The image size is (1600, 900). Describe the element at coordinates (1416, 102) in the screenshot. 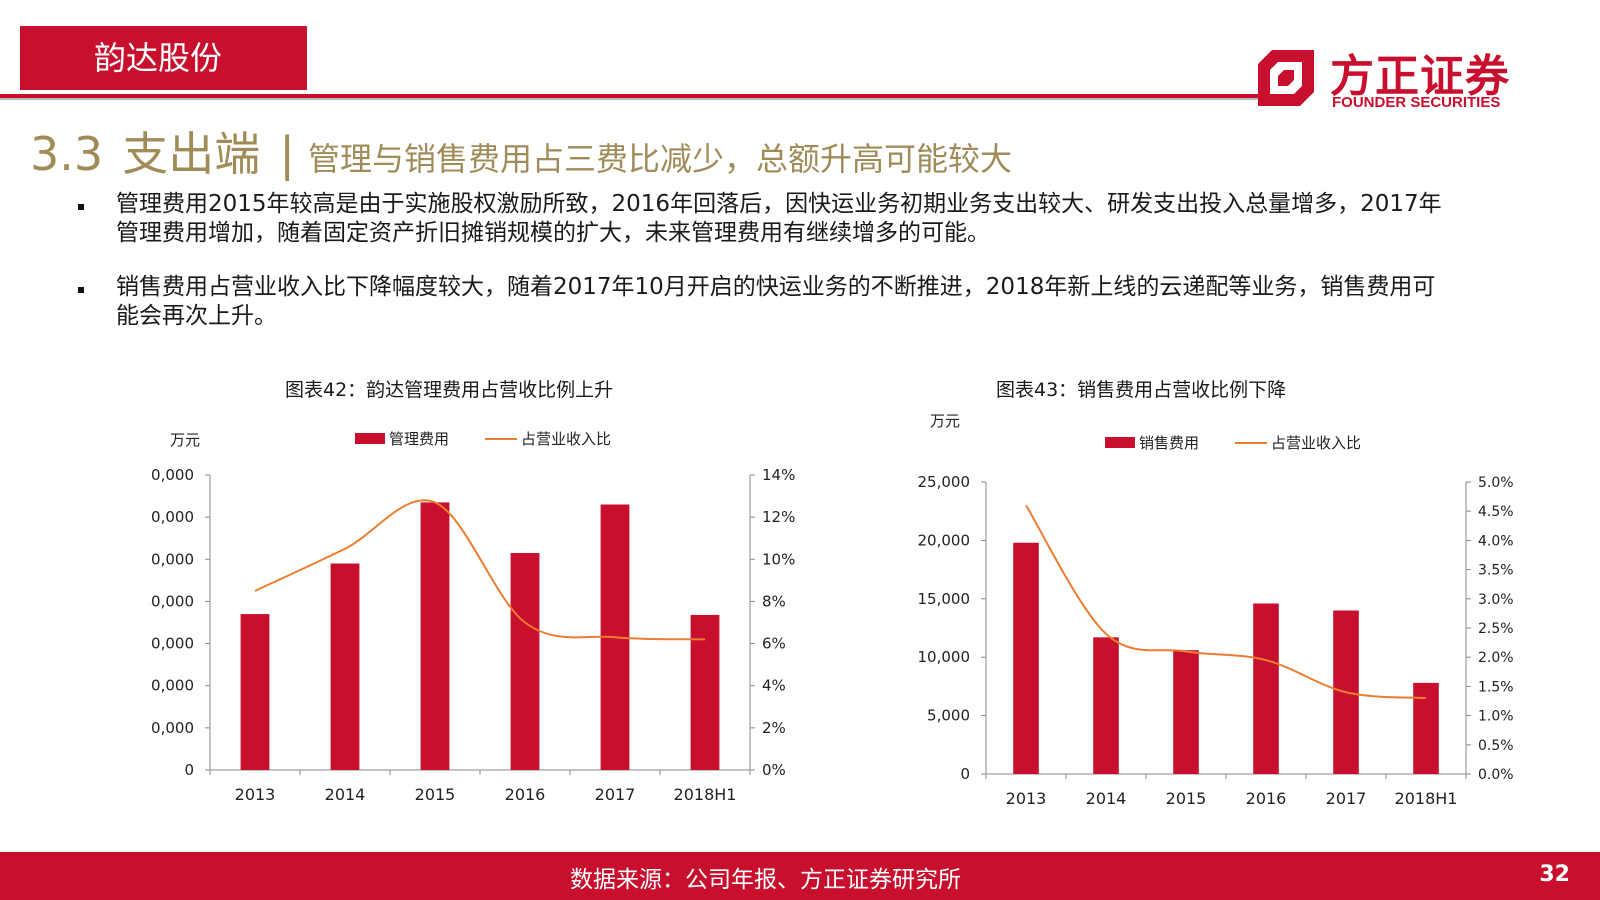

I see `logo-text-en: FOUNDER SECURITIES` at that location.